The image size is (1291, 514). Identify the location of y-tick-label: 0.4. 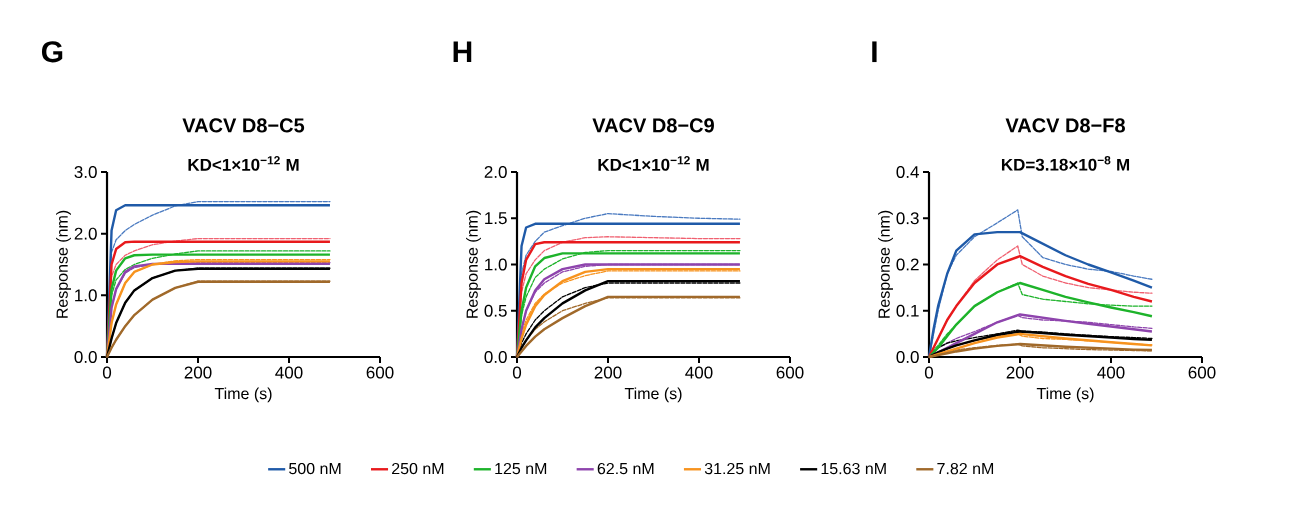
(907, 172).